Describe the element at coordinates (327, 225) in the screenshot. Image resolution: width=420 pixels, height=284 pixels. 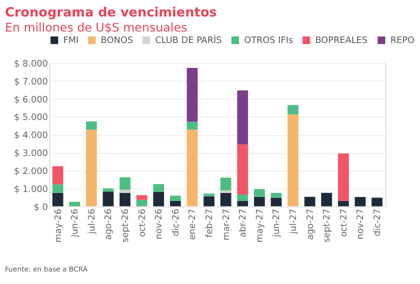
I see `x-tick-label: sept-27` at that location.